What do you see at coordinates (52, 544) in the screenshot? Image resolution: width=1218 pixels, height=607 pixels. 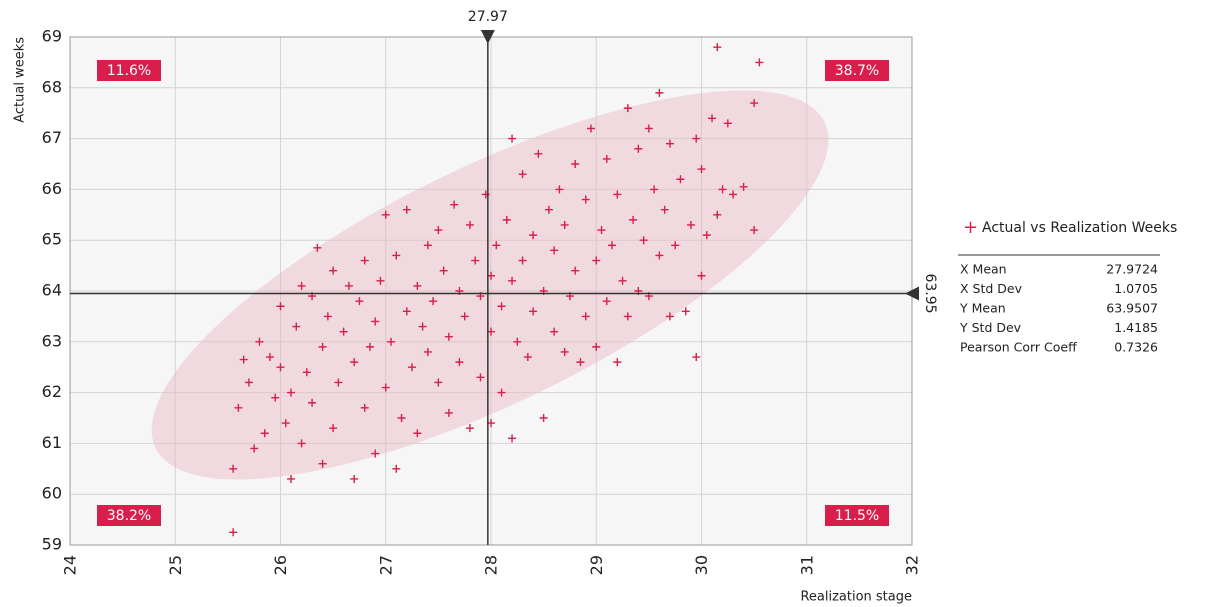 I see `y-tick-label: 59` at bounding box center [52, 544].